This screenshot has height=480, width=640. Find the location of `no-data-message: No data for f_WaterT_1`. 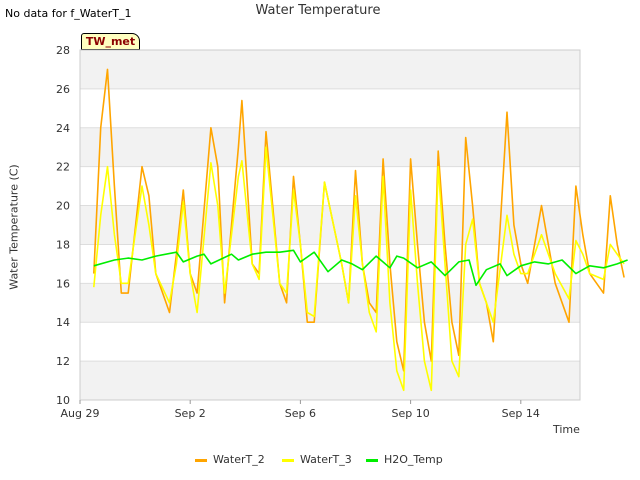

no-data-message: No data for f_WaterT_1 is located at coordinates (68, 13).